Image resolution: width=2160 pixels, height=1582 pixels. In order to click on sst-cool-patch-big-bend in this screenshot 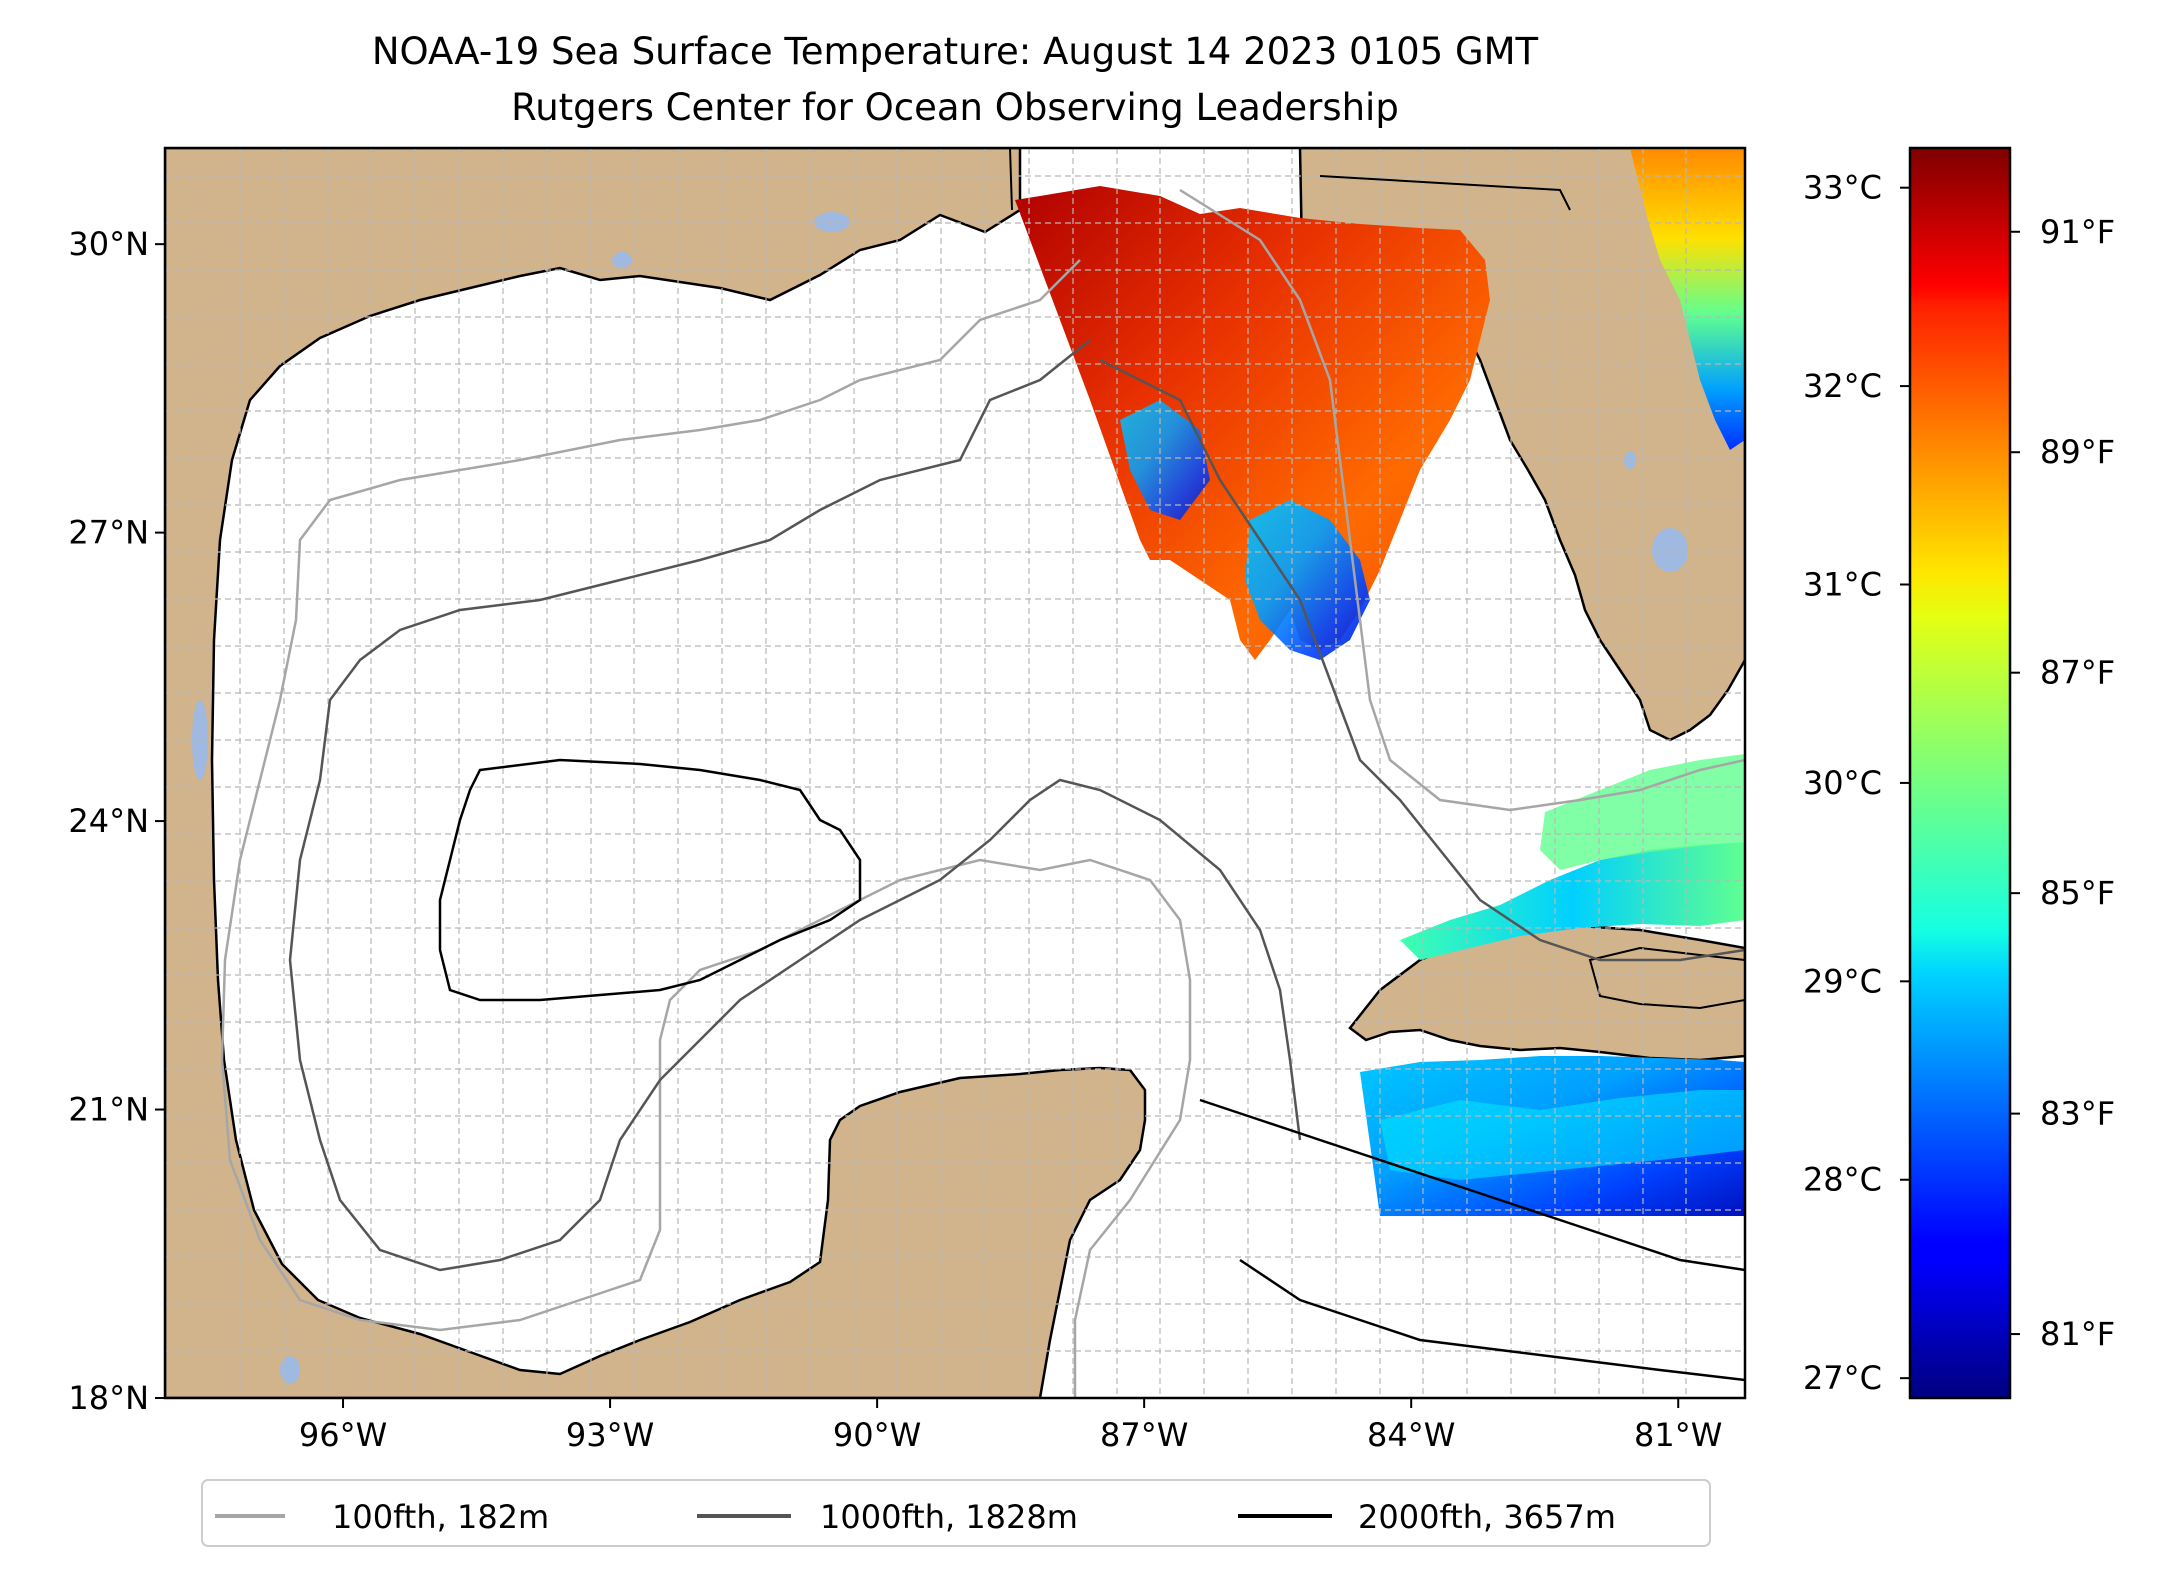, I will do `click(1307, 580)`.